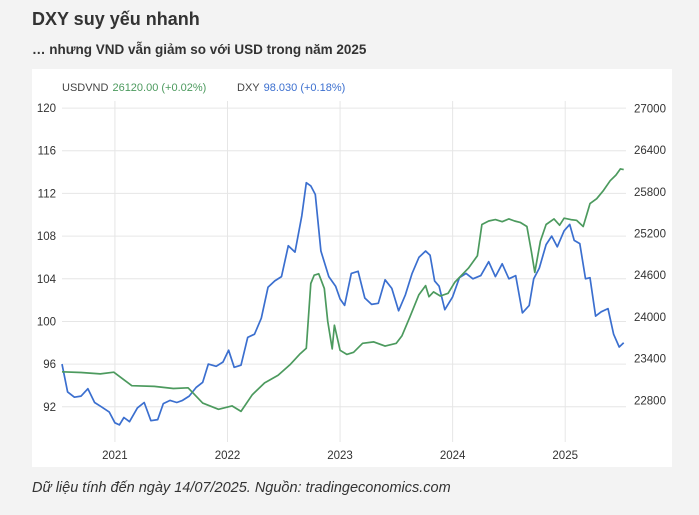 This screenshot has width=699, height=515. I want to click on x-tick-label: 2021, so click(115, 456).